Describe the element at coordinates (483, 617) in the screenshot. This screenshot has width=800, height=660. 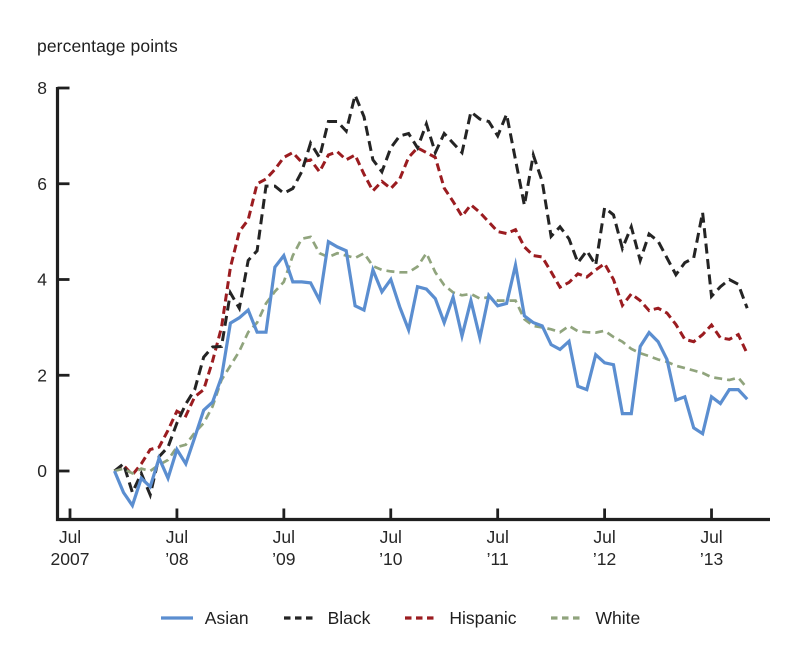
I see `legend-label-hispanic: Hispanic` at that location.